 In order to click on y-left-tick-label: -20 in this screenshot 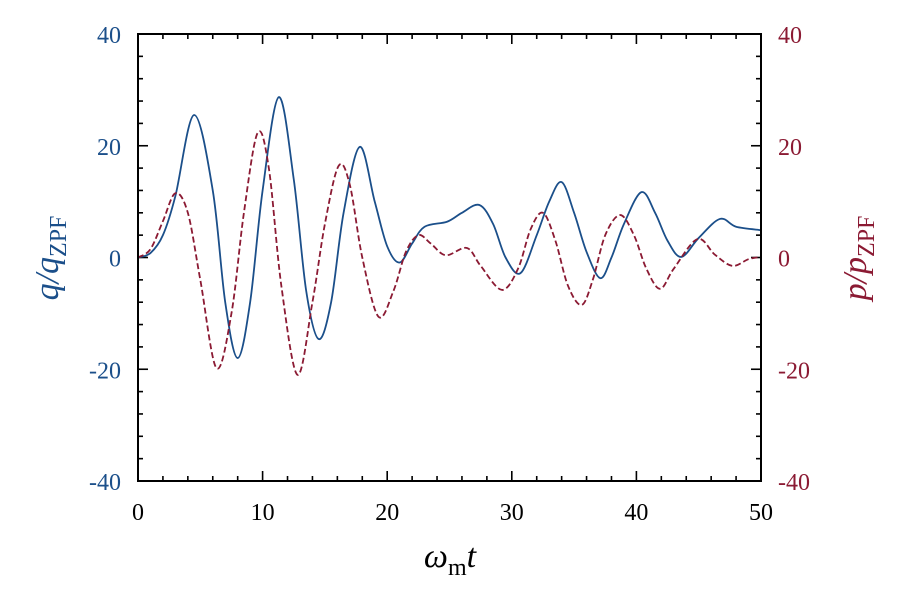, I will do `click(105, 371)`.